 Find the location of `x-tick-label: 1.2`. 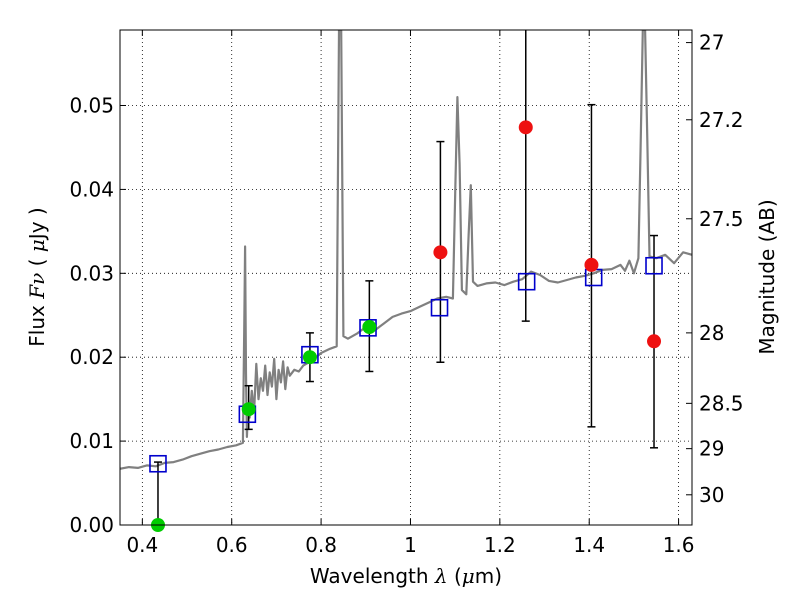

x-tick-label: 1.2 is located at coordinates (500, 545).